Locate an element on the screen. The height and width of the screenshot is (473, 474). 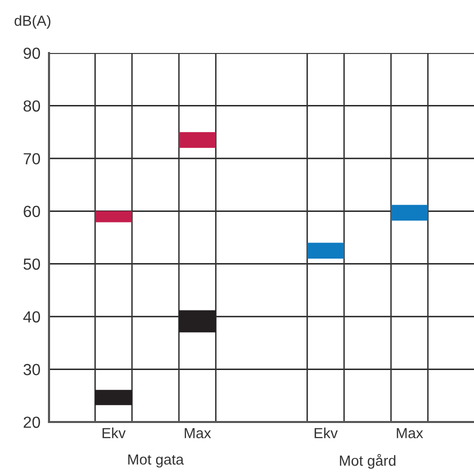
y-tick-label: 40 is located at coordinates (31, 317).